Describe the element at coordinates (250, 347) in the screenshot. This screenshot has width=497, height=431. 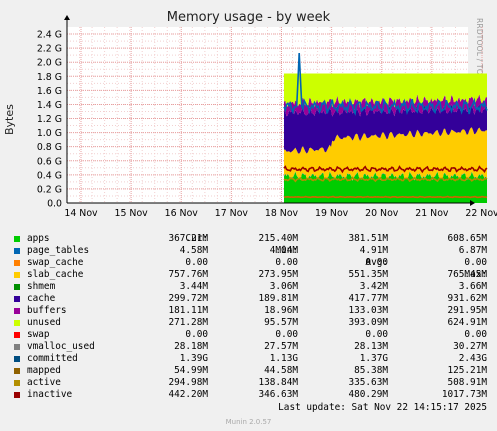
I see `legend-item-vmalloc_used: vmalloc_used 28.18M 27.57M 28.13M 30.27M` at that location.